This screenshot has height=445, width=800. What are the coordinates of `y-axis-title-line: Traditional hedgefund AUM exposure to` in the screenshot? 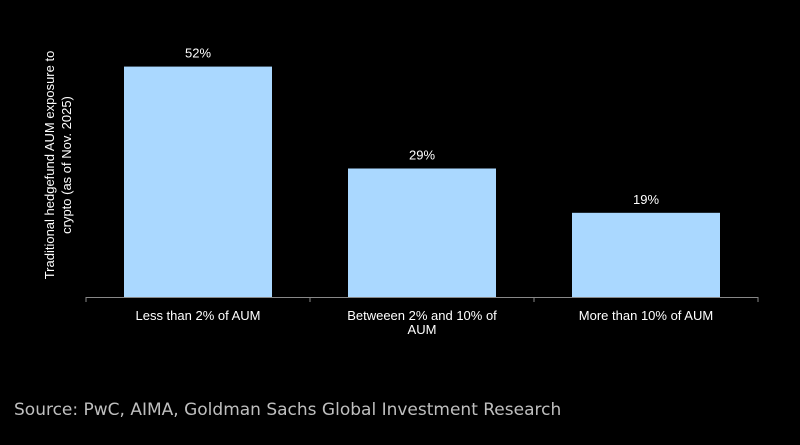 It's located at (49, 165).